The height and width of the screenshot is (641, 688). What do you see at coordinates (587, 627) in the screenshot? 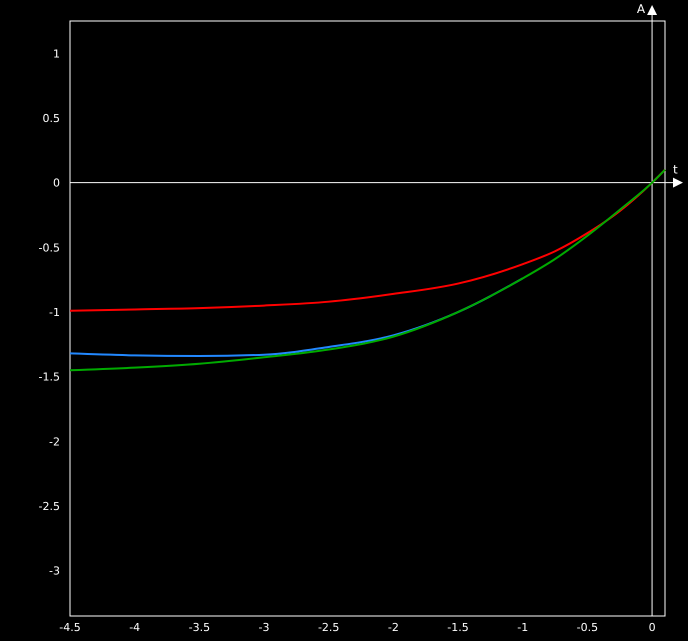
I see `x-tick-label: -0.5` at bounding box center [587, 627].